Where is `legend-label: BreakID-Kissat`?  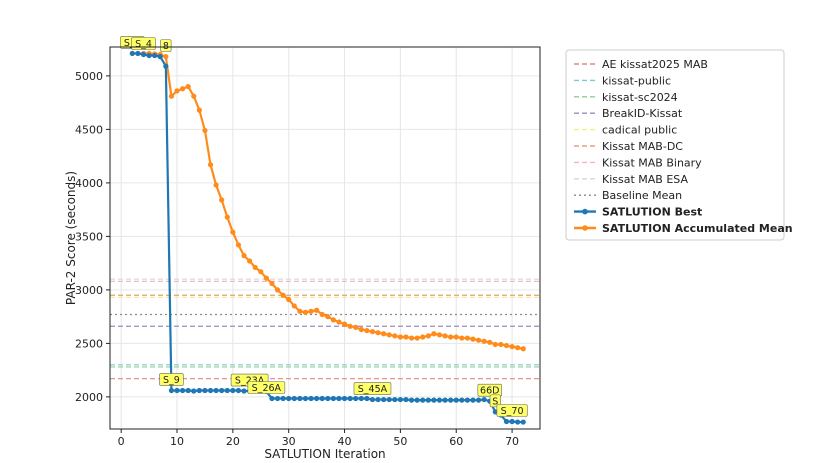
legend-label: BreakID-Kissat is located at coordinates (642, 113).